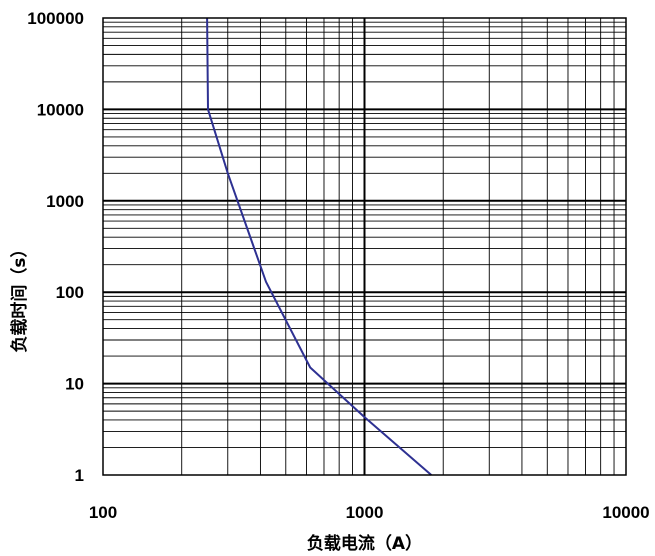 The height and width of the screenshot is (556, 655). What do you see at coordinates (65, 201) in the screenshot?
I see `y-tick-label: 1000` at bounding box center [65, 201].